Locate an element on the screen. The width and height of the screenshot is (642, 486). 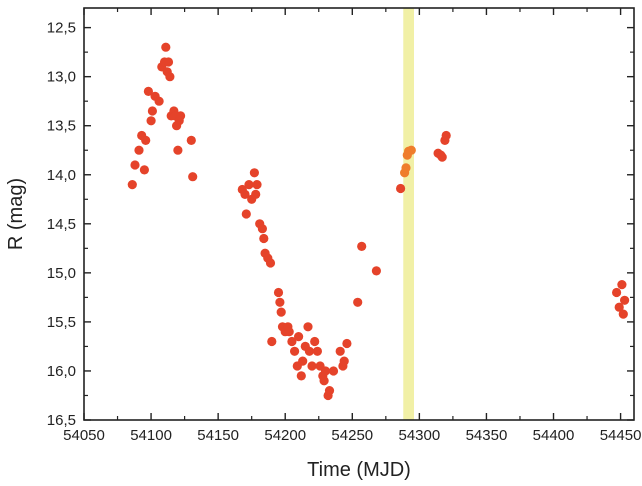
y-tick-label-2: 13,5 is located at coordinates (61, 126).